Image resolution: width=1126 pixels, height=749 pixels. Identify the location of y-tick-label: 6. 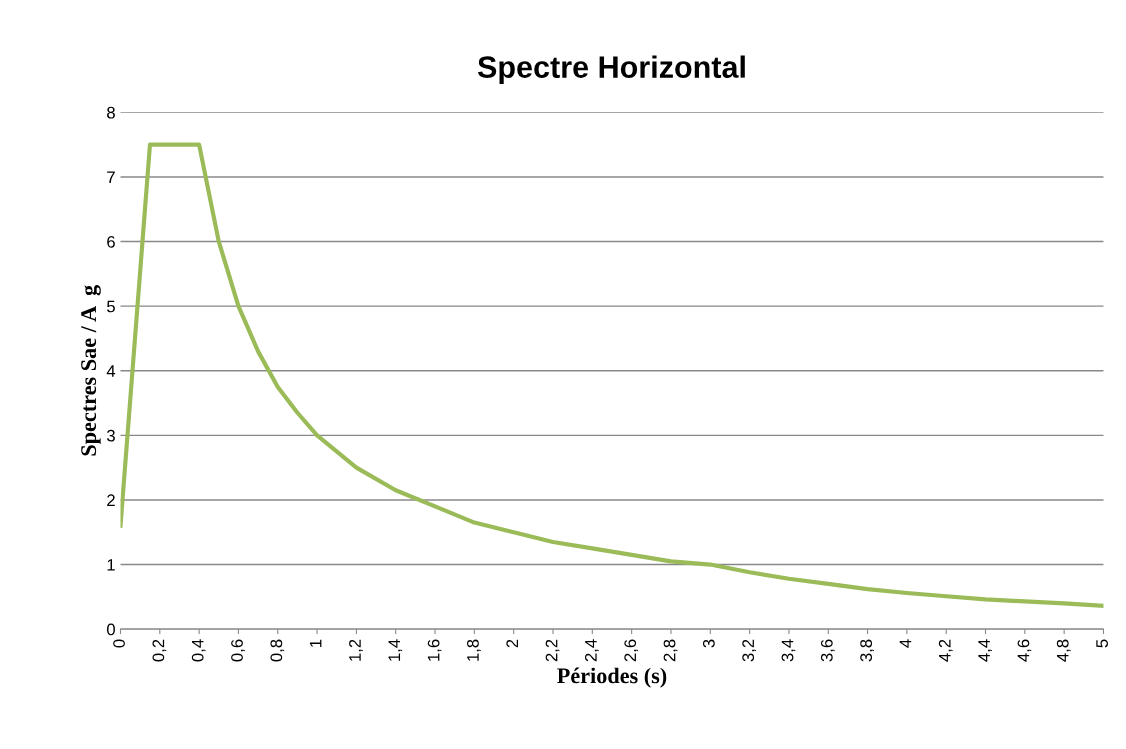
(111, 241).